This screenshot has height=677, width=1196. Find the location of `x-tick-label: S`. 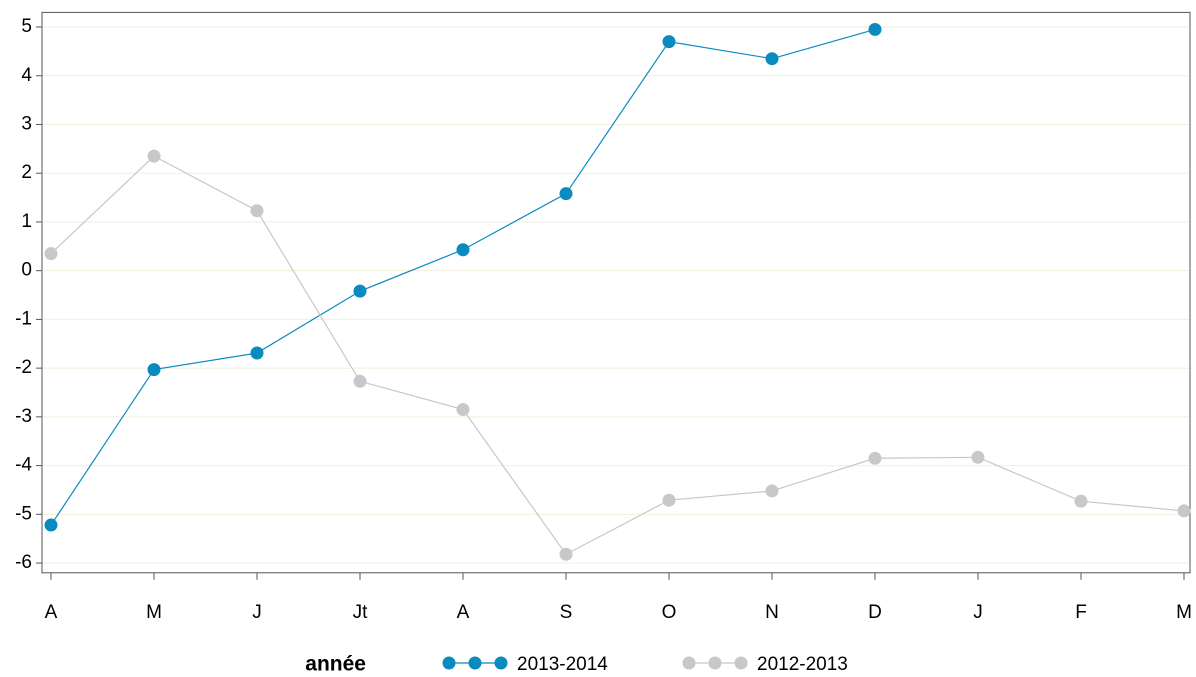

x-tick-label: S is located at coordinates (566, 612).